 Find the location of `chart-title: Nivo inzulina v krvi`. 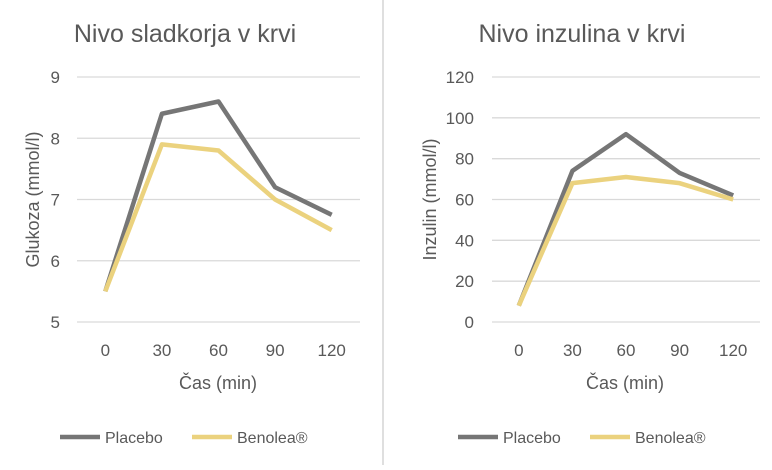

chart-title: Nivo inzulina v krvi is located at coordinates (581, 34).